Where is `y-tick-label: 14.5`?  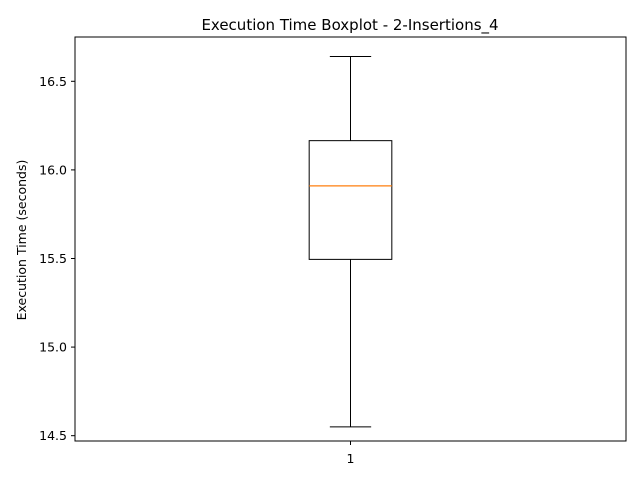 y-tick-label: 14.5 is located at coordinates (53, 435).